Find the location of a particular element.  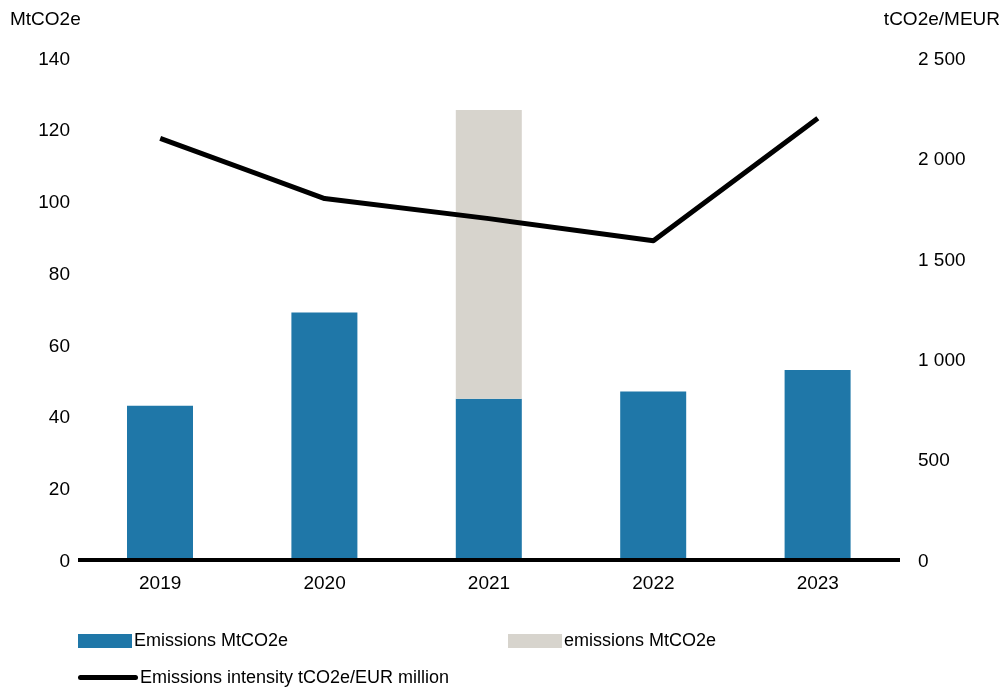

y2-tick-label: 500 is located at coordinates (934, 460).